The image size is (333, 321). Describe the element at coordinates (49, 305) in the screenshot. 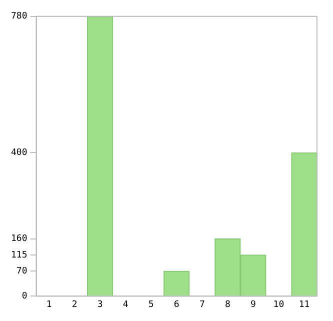

I see `x-tick-label: 1` at that location.